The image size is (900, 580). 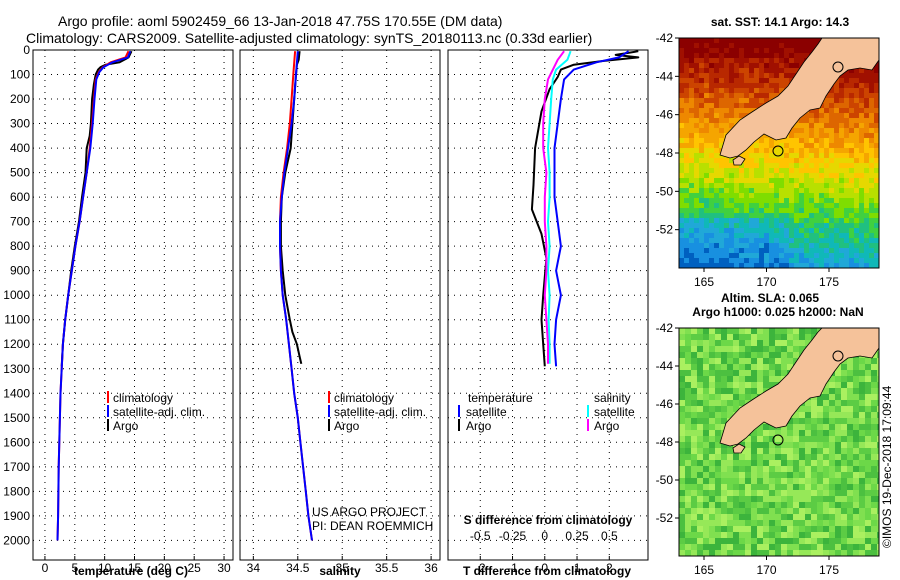 I want to click on salinity-difference-tick-labels: -0.5 -0.25 0 0.25 0.5, so click(x=544, y=536).